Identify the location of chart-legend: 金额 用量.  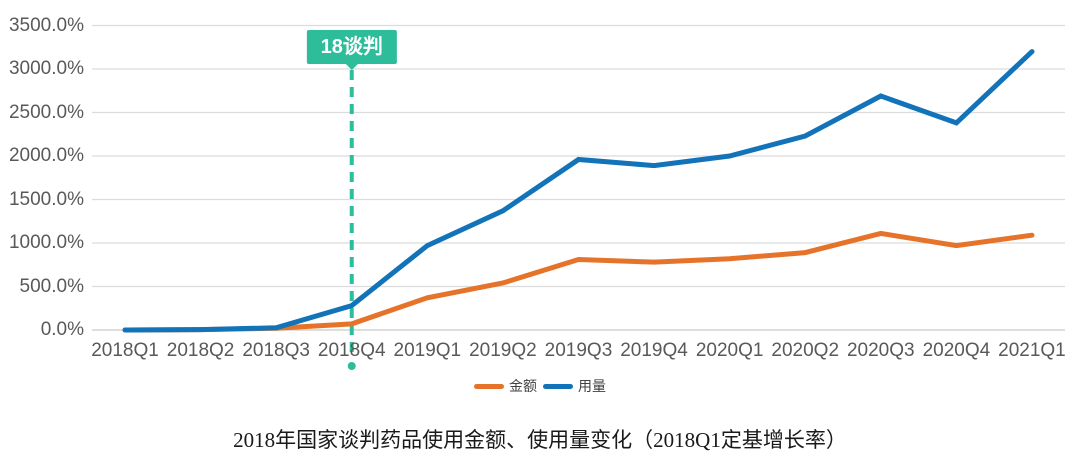
(540, 386).